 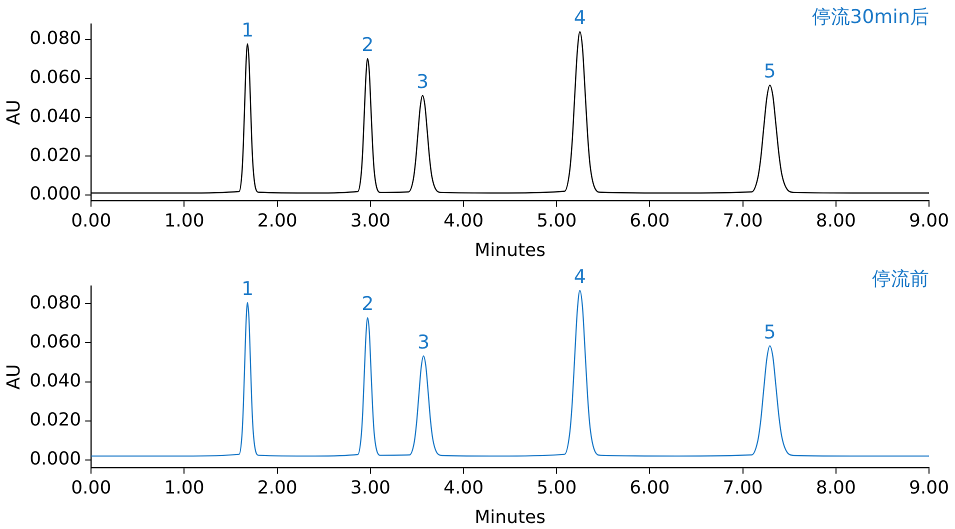 What do you see at coordinates (870, 17) in the screenshot?
I see `annotation: 停流30min后` at bounding box center [870, 17].